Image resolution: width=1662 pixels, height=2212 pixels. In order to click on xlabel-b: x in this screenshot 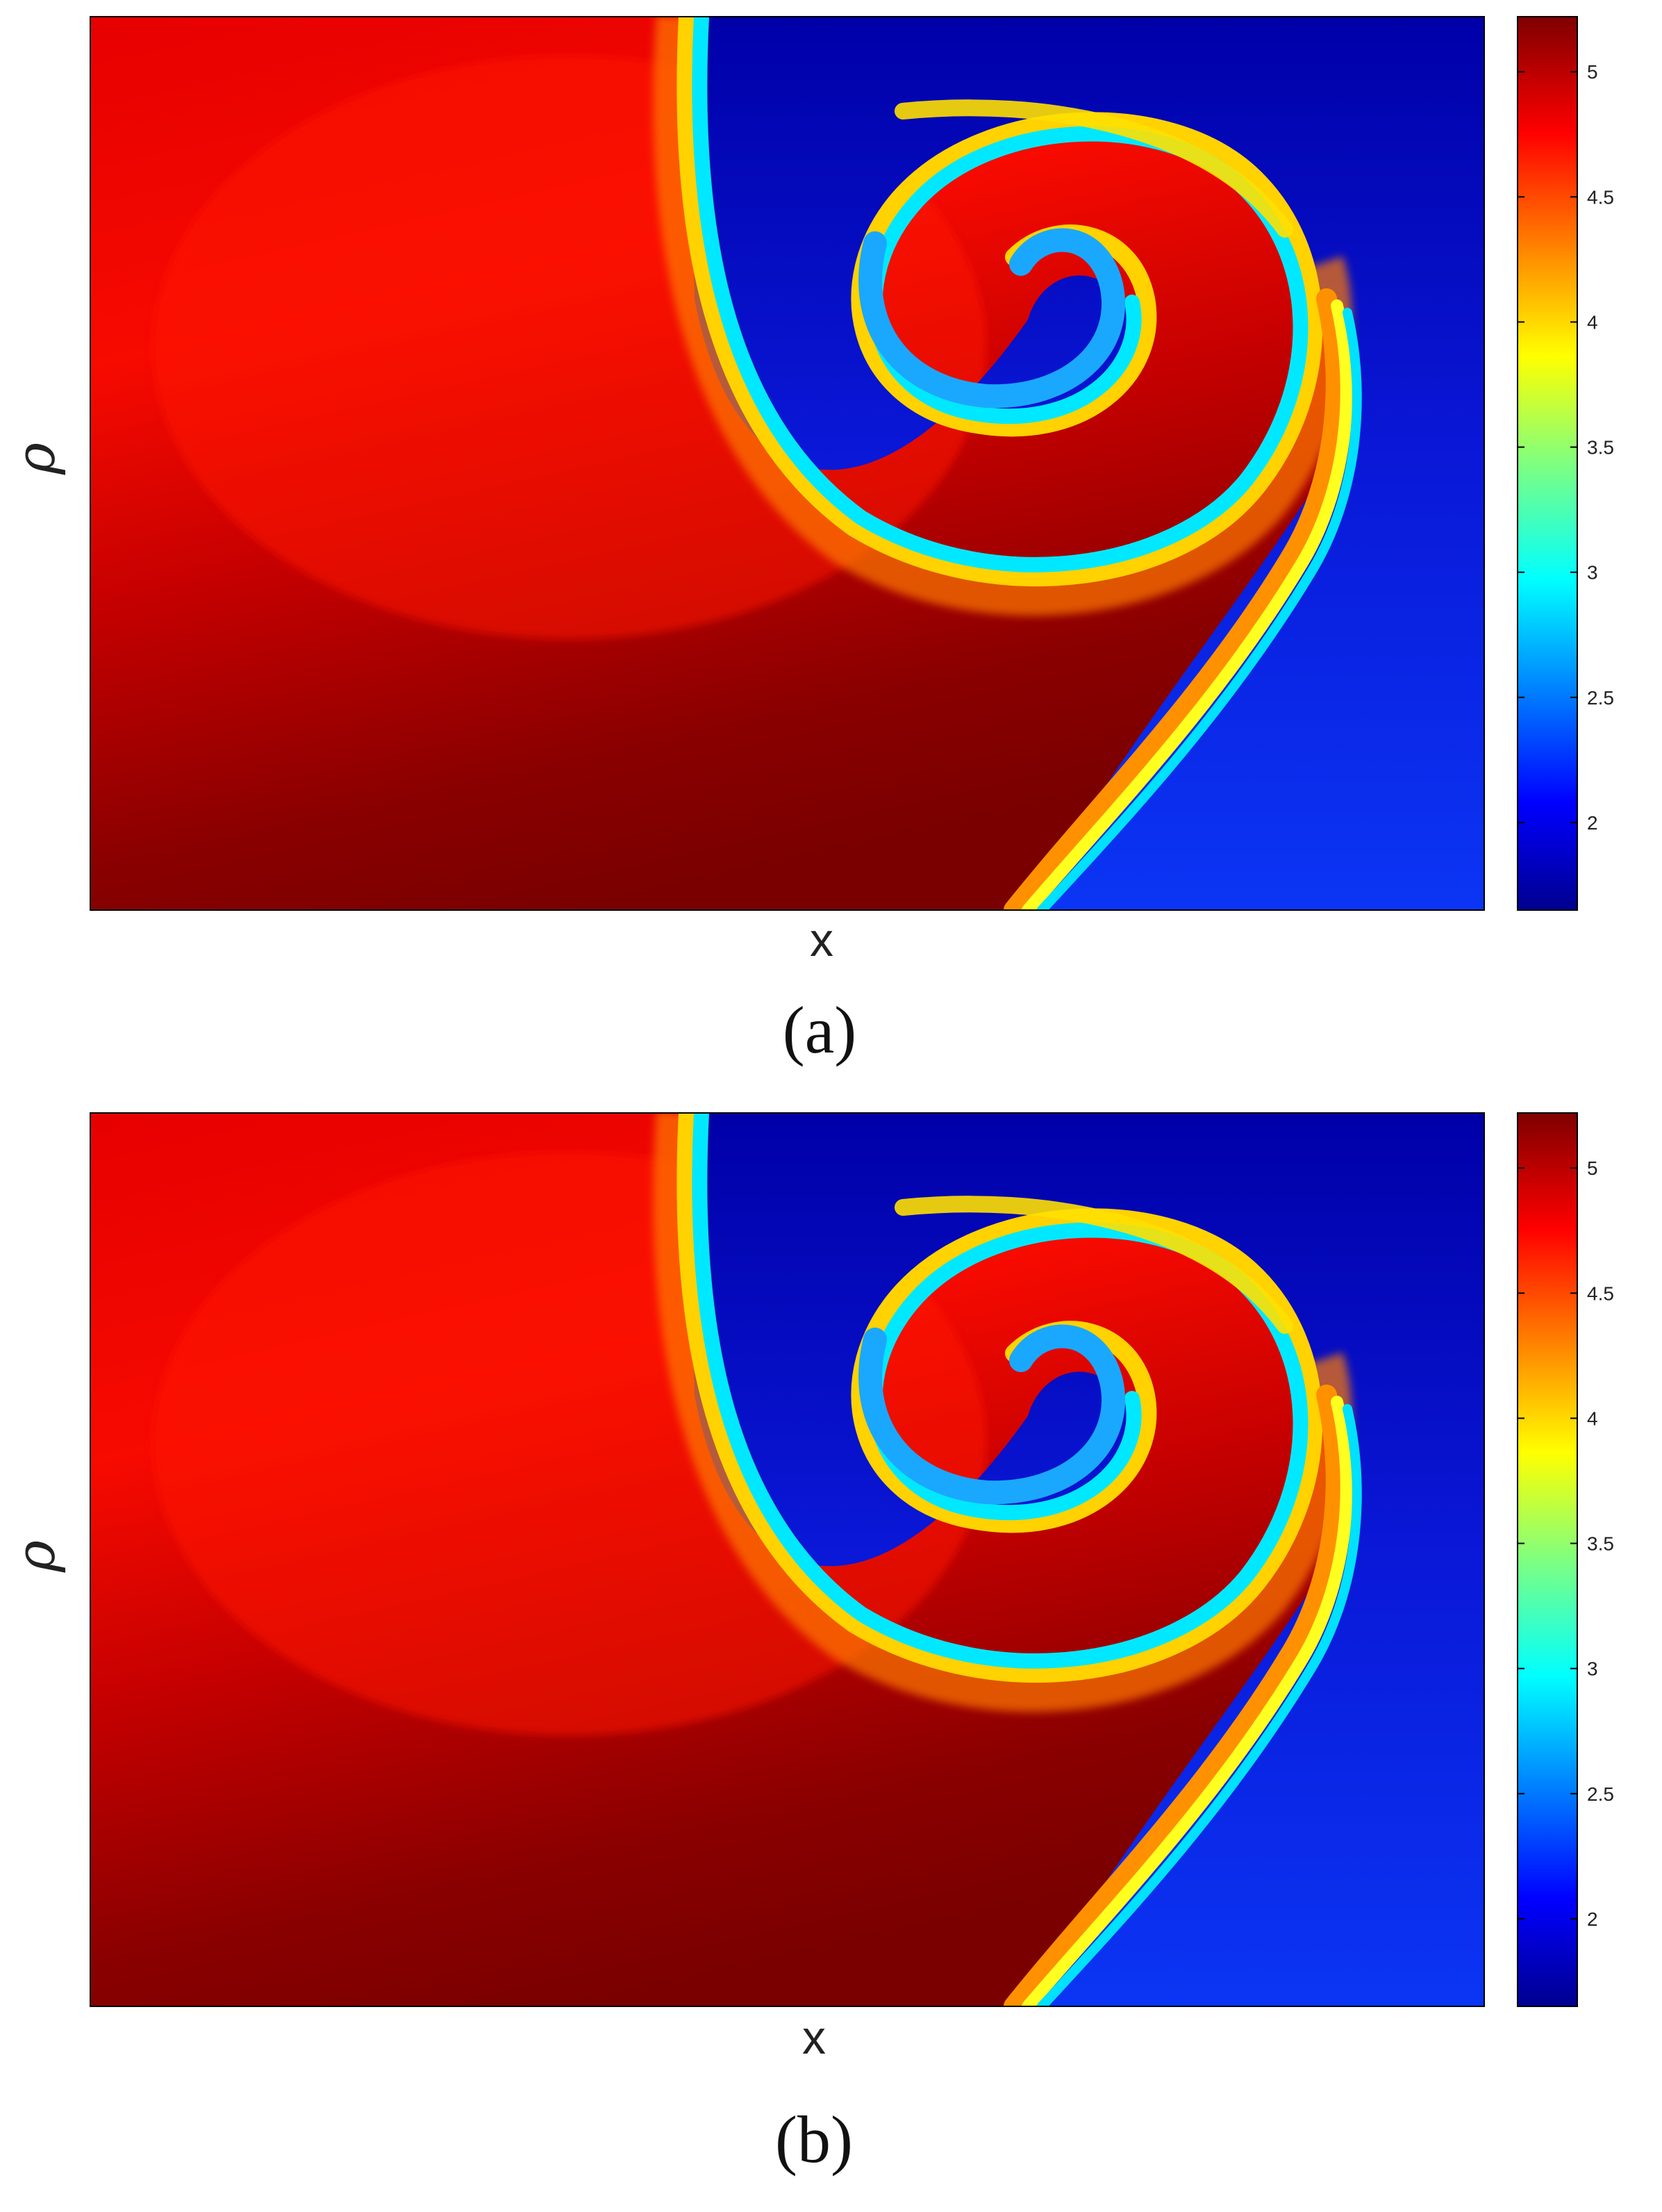, I will do `click(814, 2038)`.